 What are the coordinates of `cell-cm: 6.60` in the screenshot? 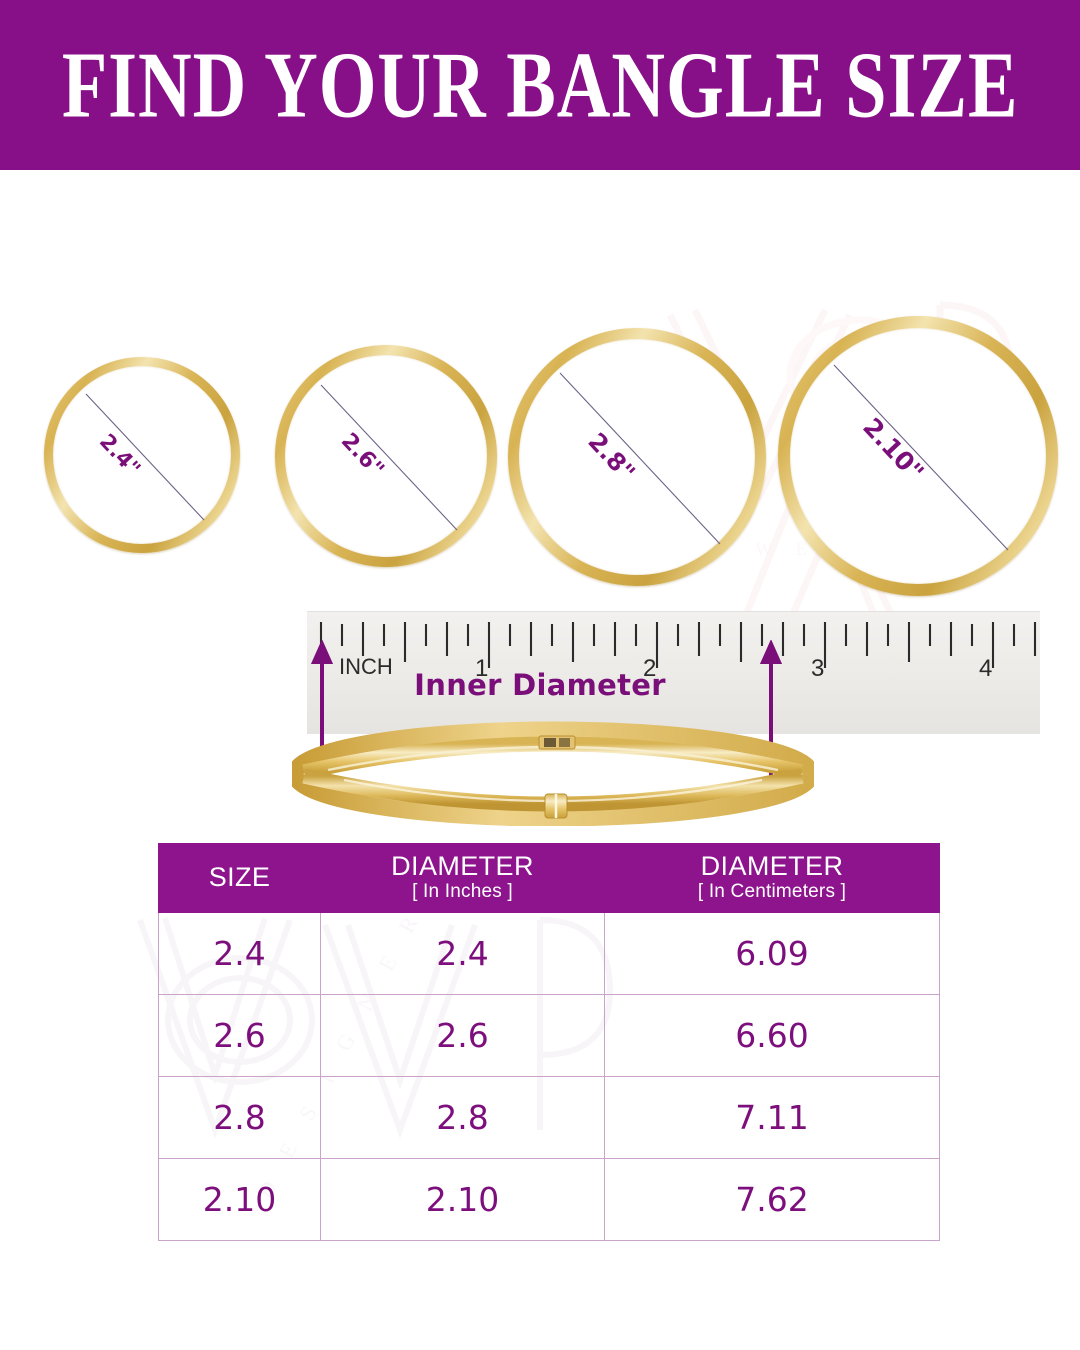 It's located at (772, 1035).